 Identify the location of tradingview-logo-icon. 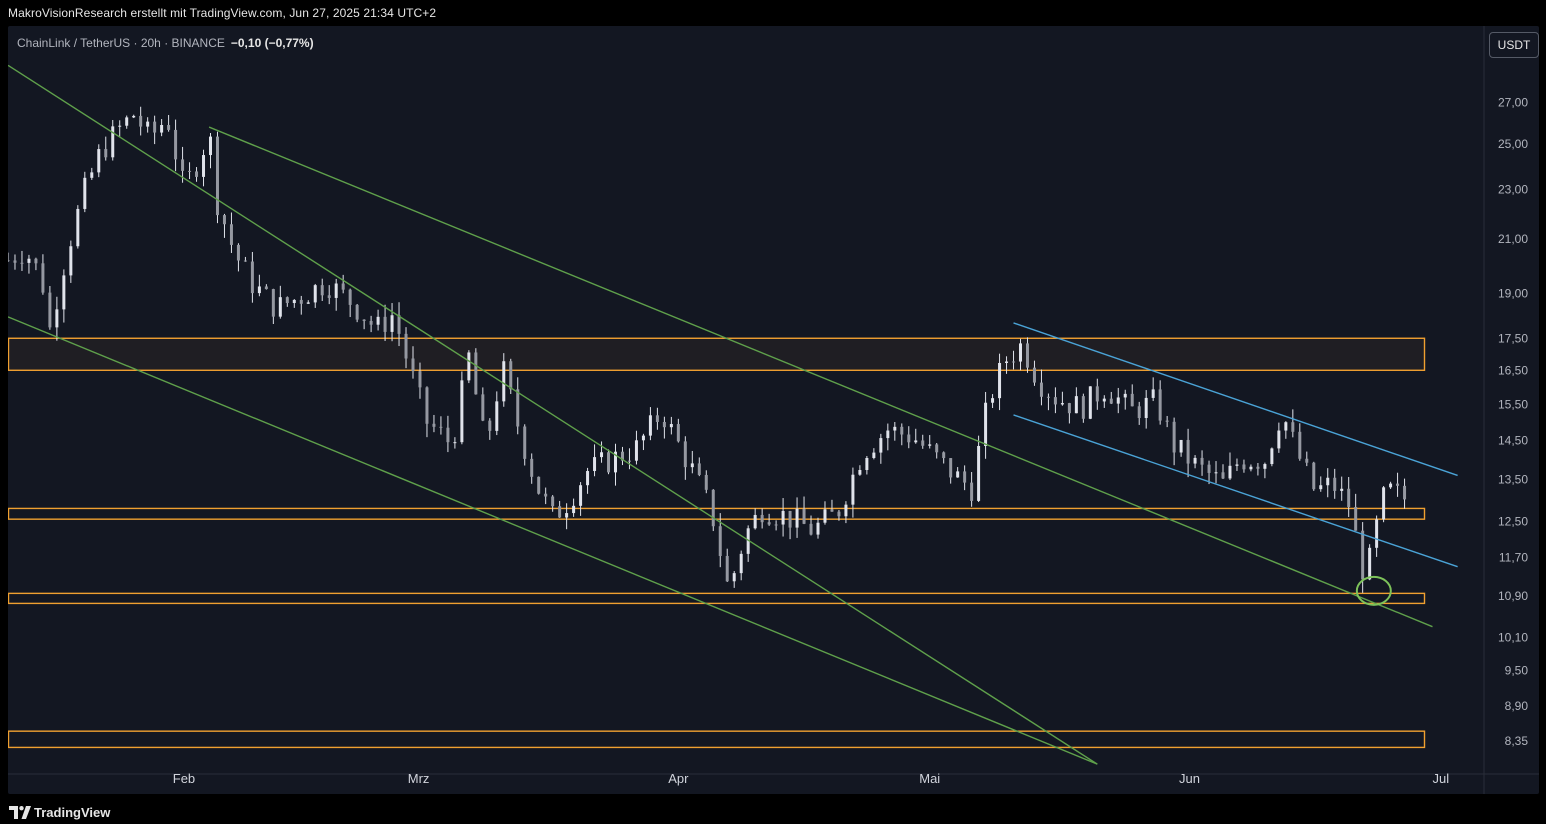
(20, 812).